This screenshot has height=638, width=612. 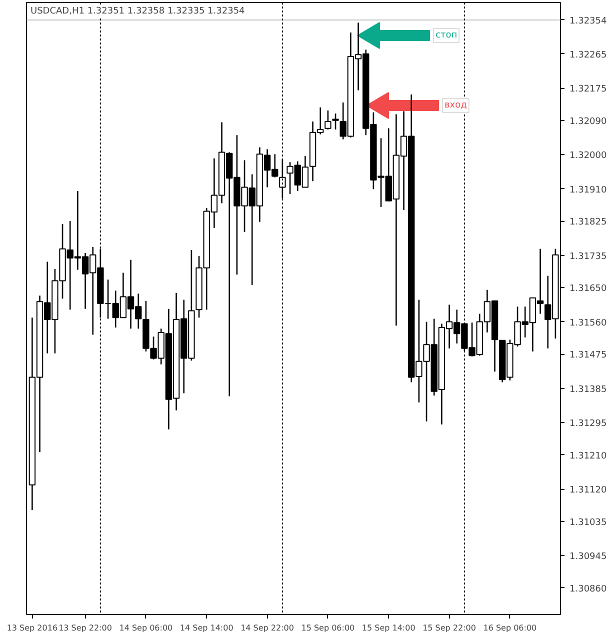 What do you see at coordinates (588, 156) in the screenshot?
I see `y-tick-label: 1.32000` at bounding box center [588, 156].